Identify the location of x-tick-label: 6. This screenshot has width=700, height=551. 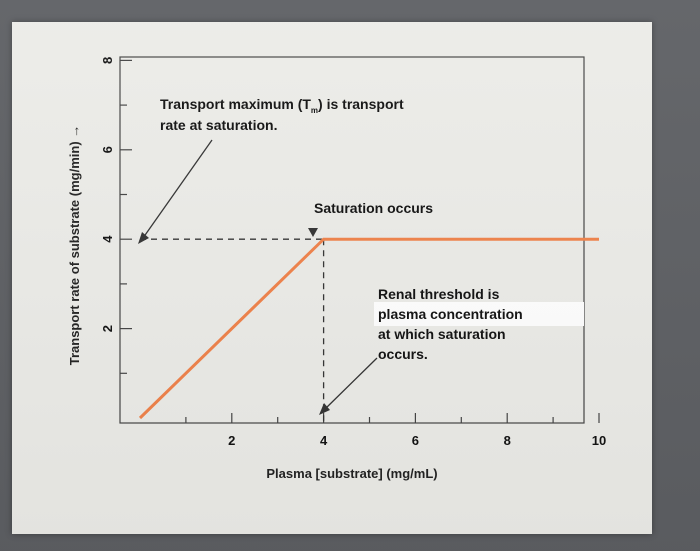
(415, 440).